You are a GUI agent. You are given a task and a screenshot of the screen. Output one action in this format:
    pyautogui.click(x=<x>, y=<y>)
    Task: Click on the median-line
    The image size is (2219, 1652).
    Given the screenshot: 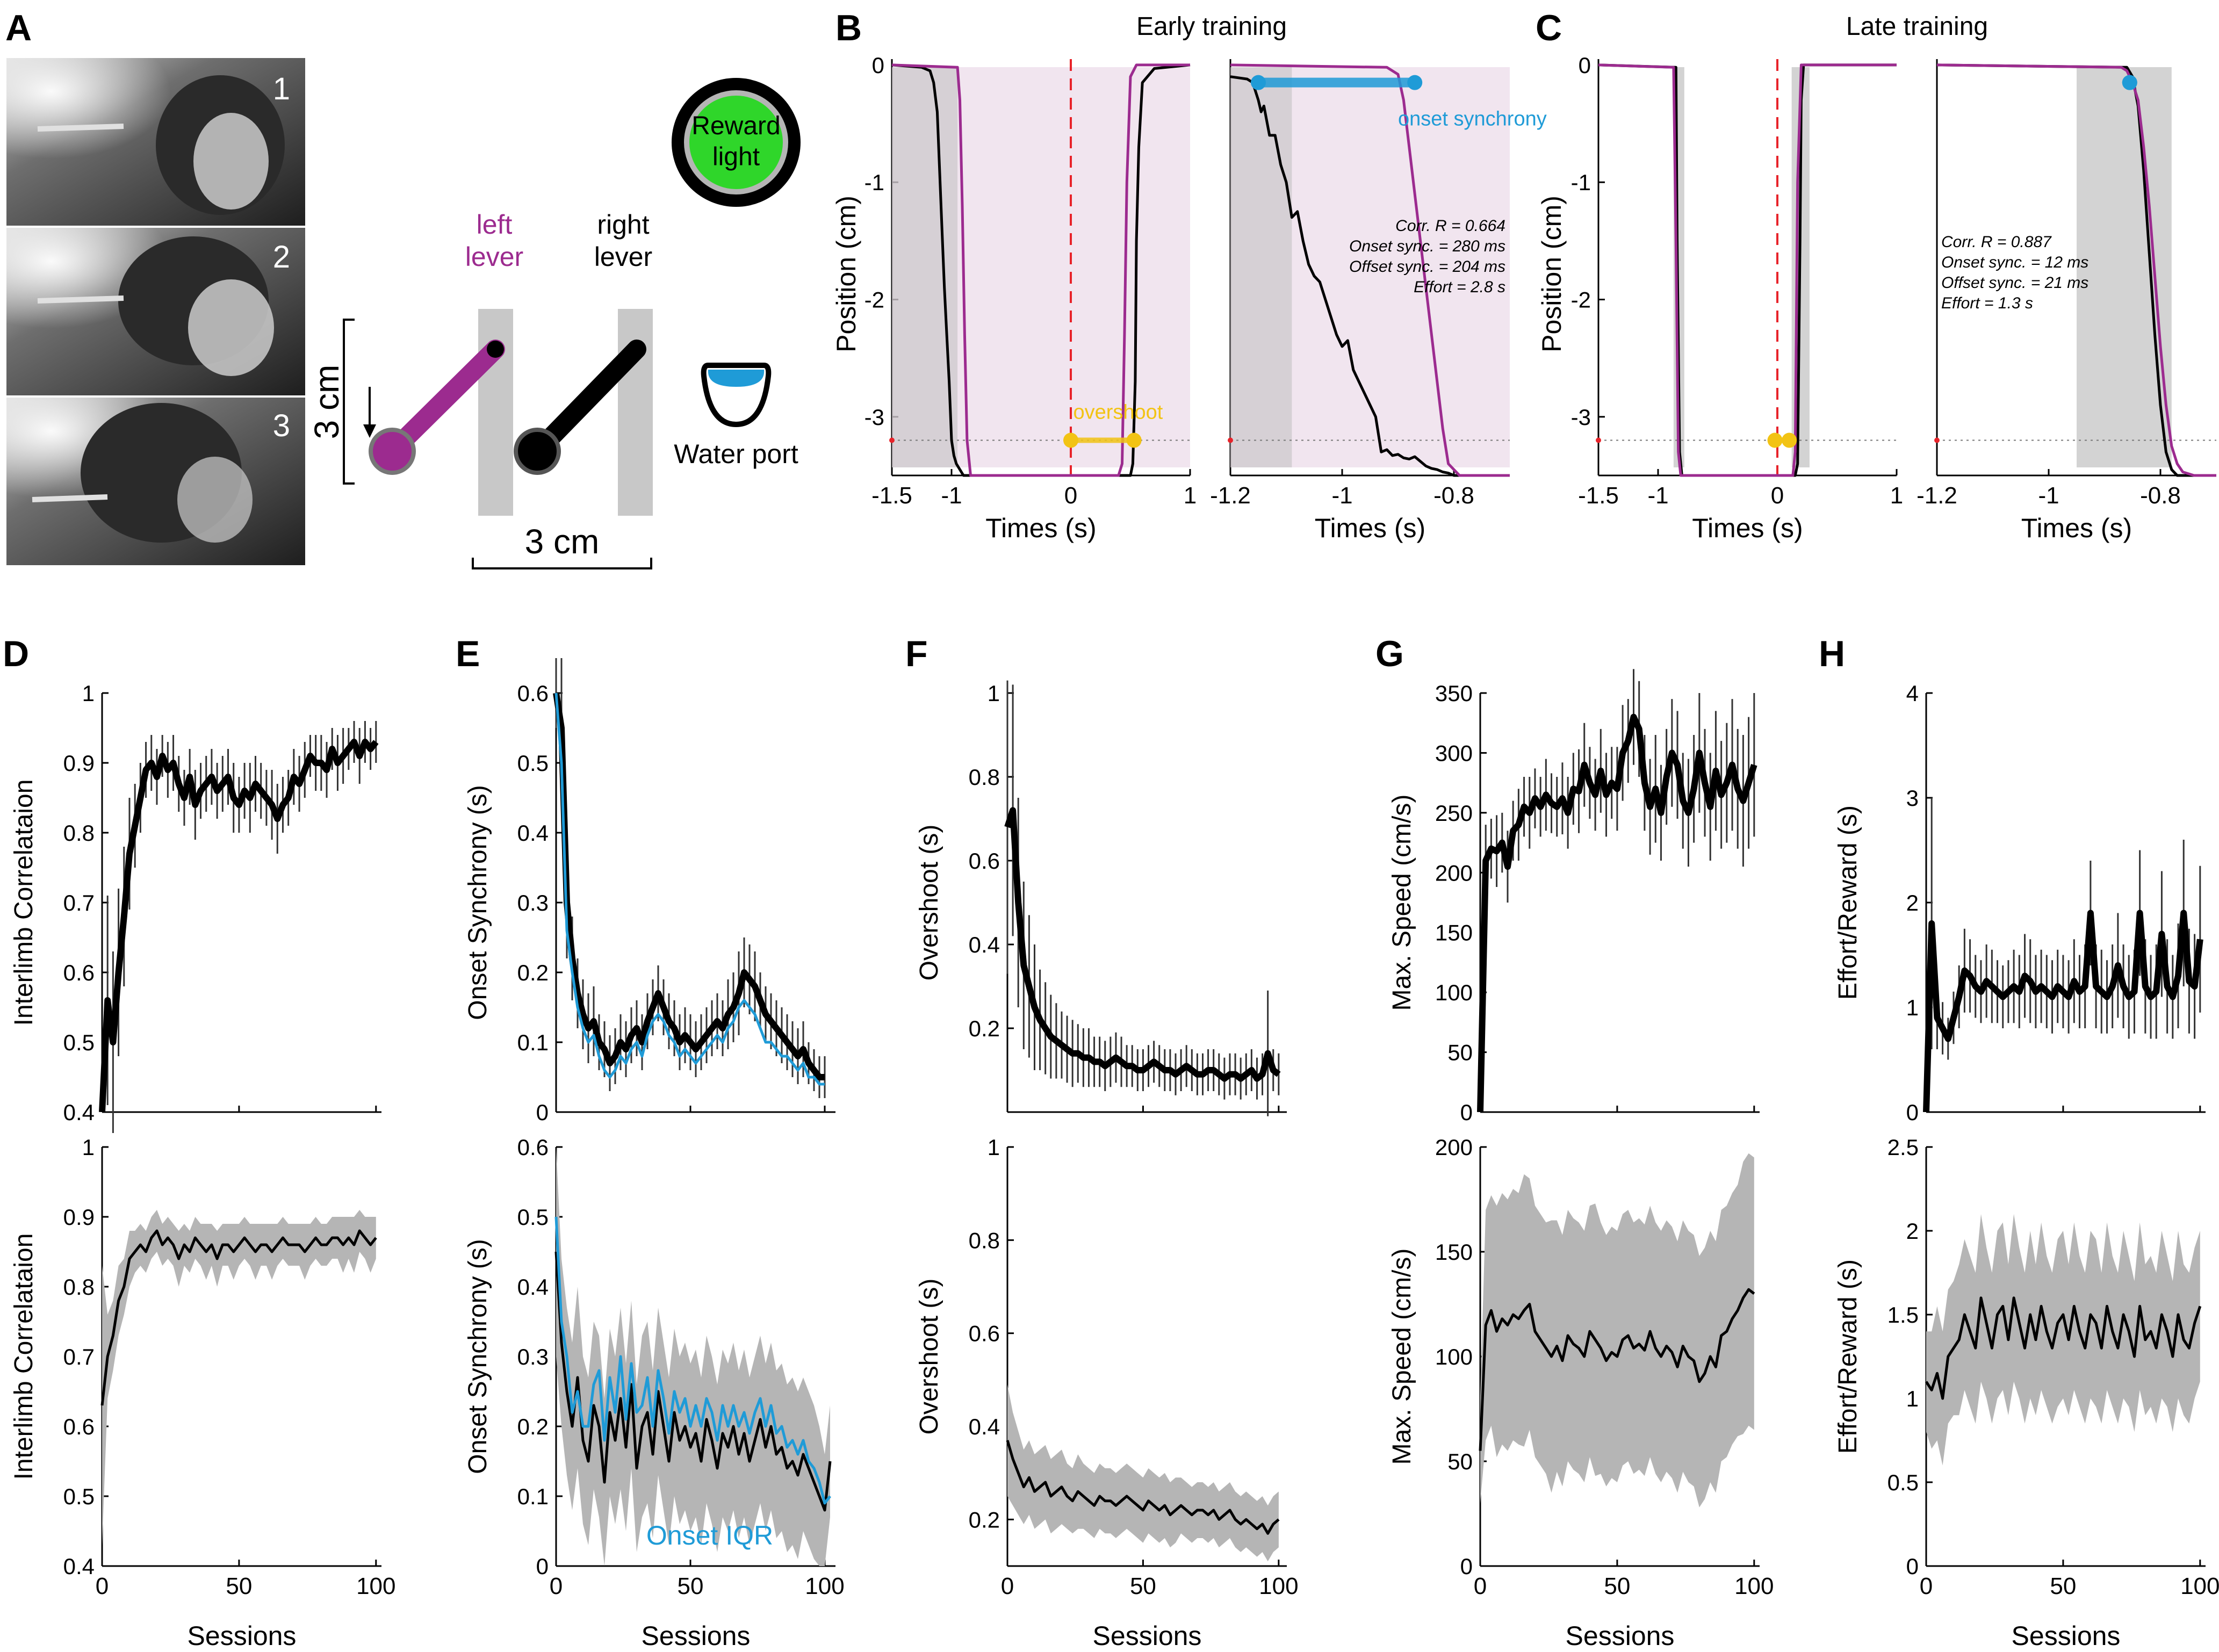 What is the action you would take?
    pyautogui.click(x=239, y=926)
    